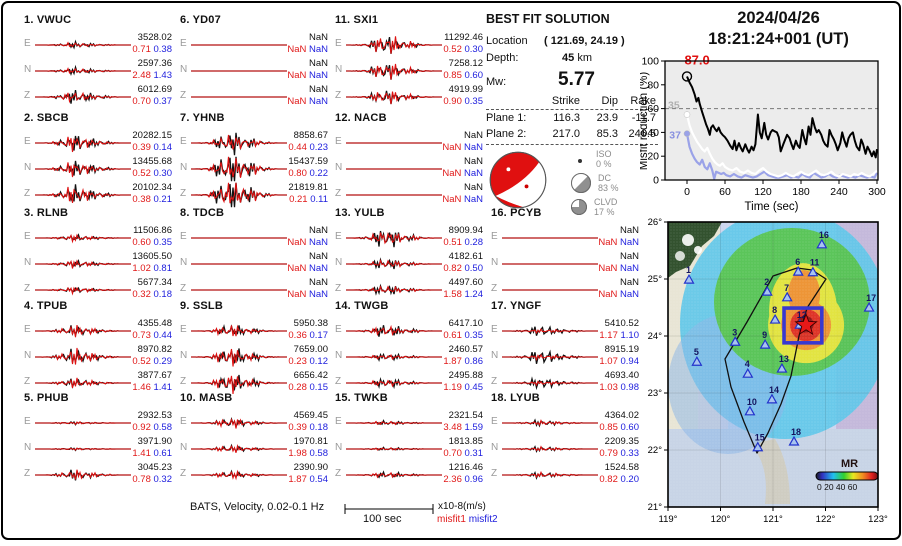  Describe the element at coordinates (621, 349) in the screenshot. I see `trace-amplitude: 8915.19` at that location.